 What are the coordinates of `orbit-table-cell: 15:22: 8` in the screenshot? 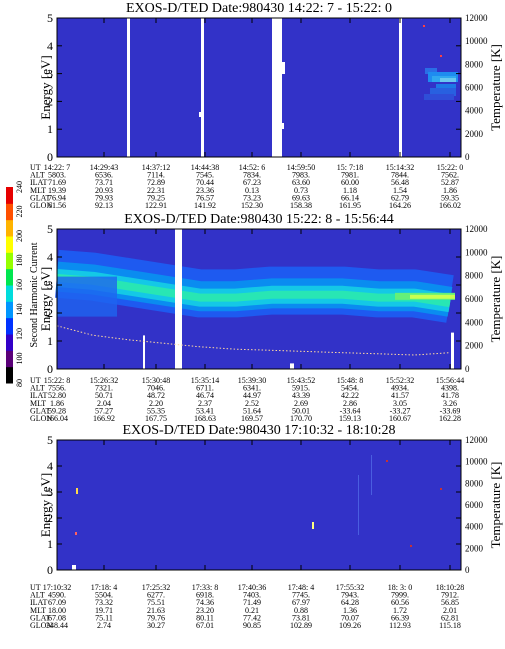 It's located at (57, 380).